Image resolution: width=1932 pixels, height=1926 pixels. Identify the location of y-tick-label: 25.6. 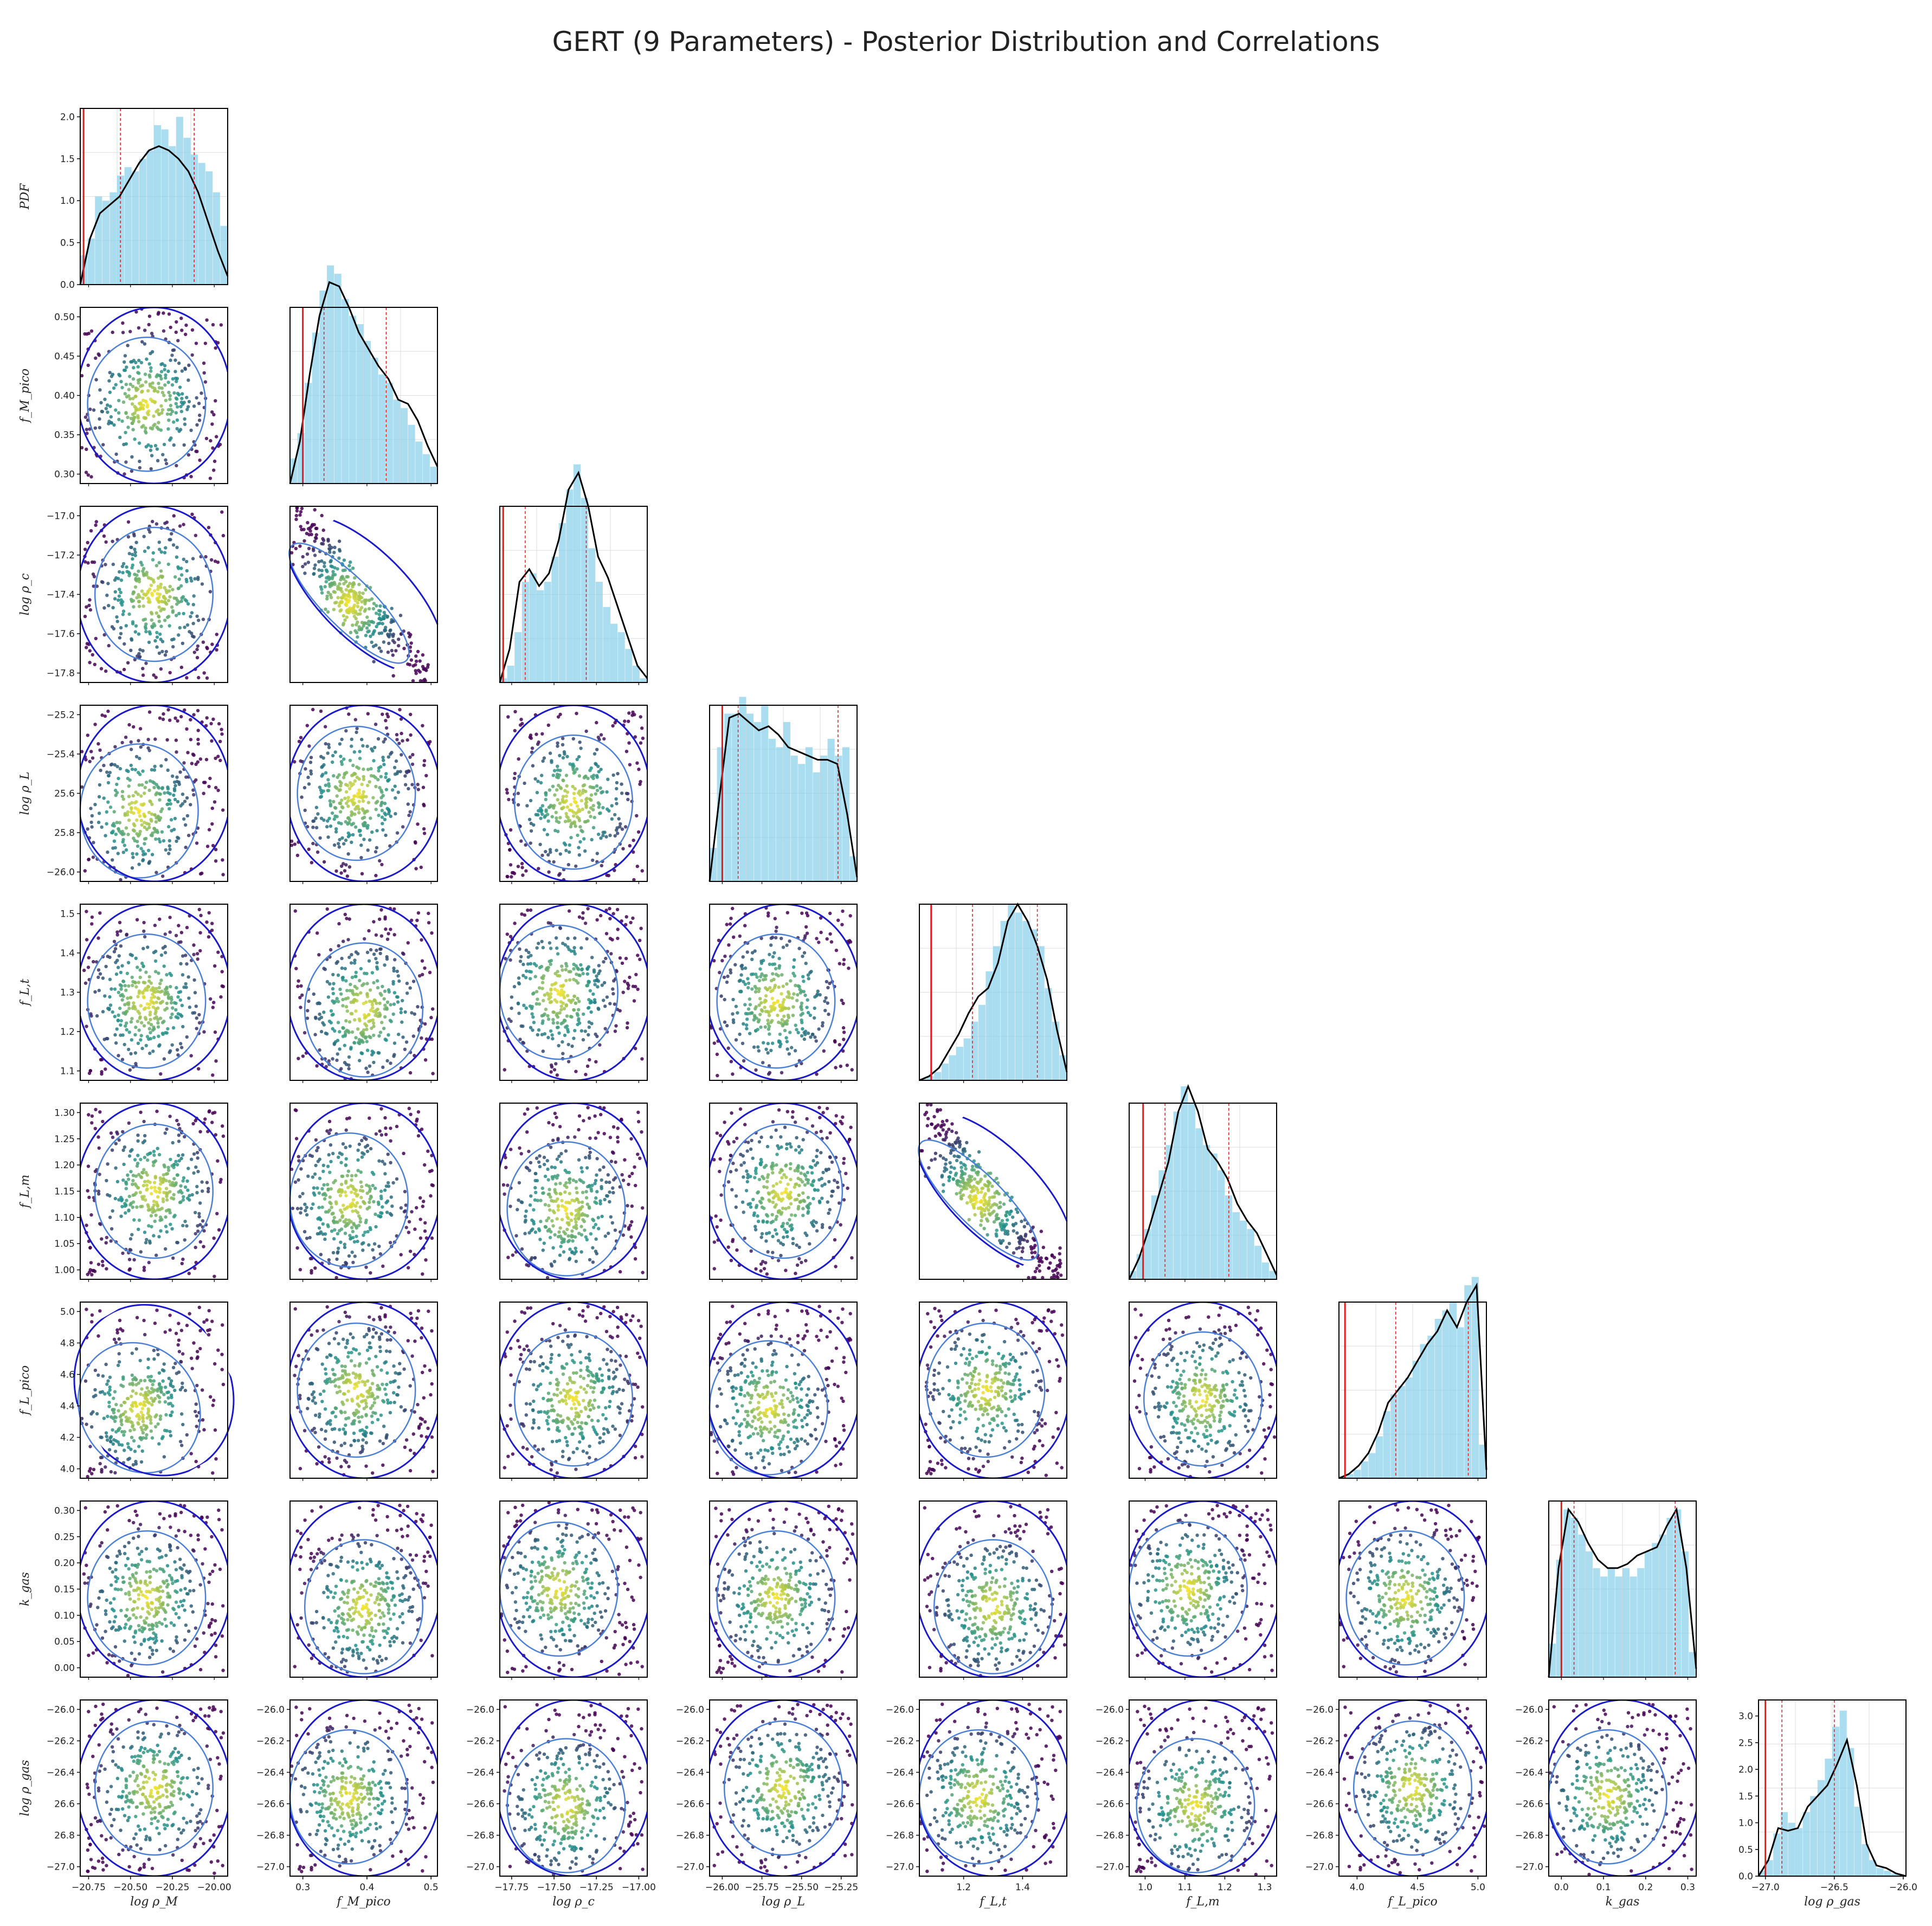
(64, 794).